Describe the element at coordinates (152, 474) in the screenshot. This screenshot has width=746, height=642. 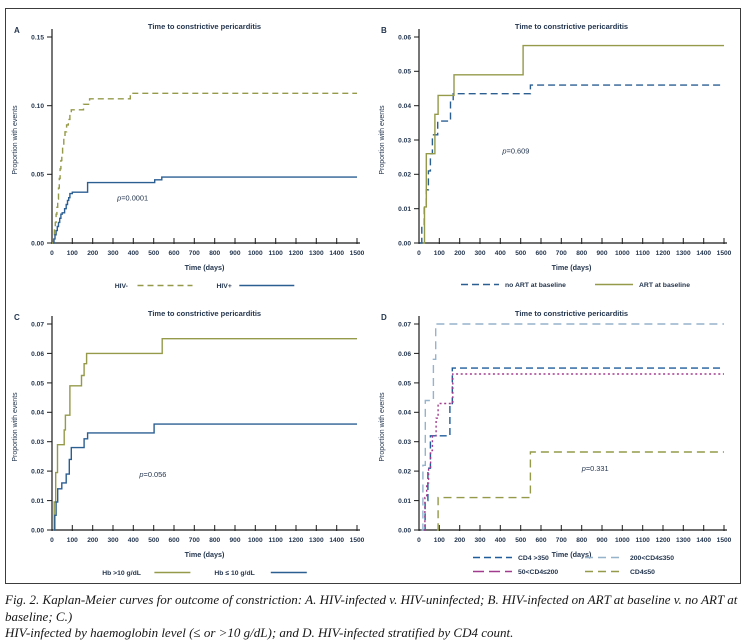
I see `p-value: p=0.056` at that location.